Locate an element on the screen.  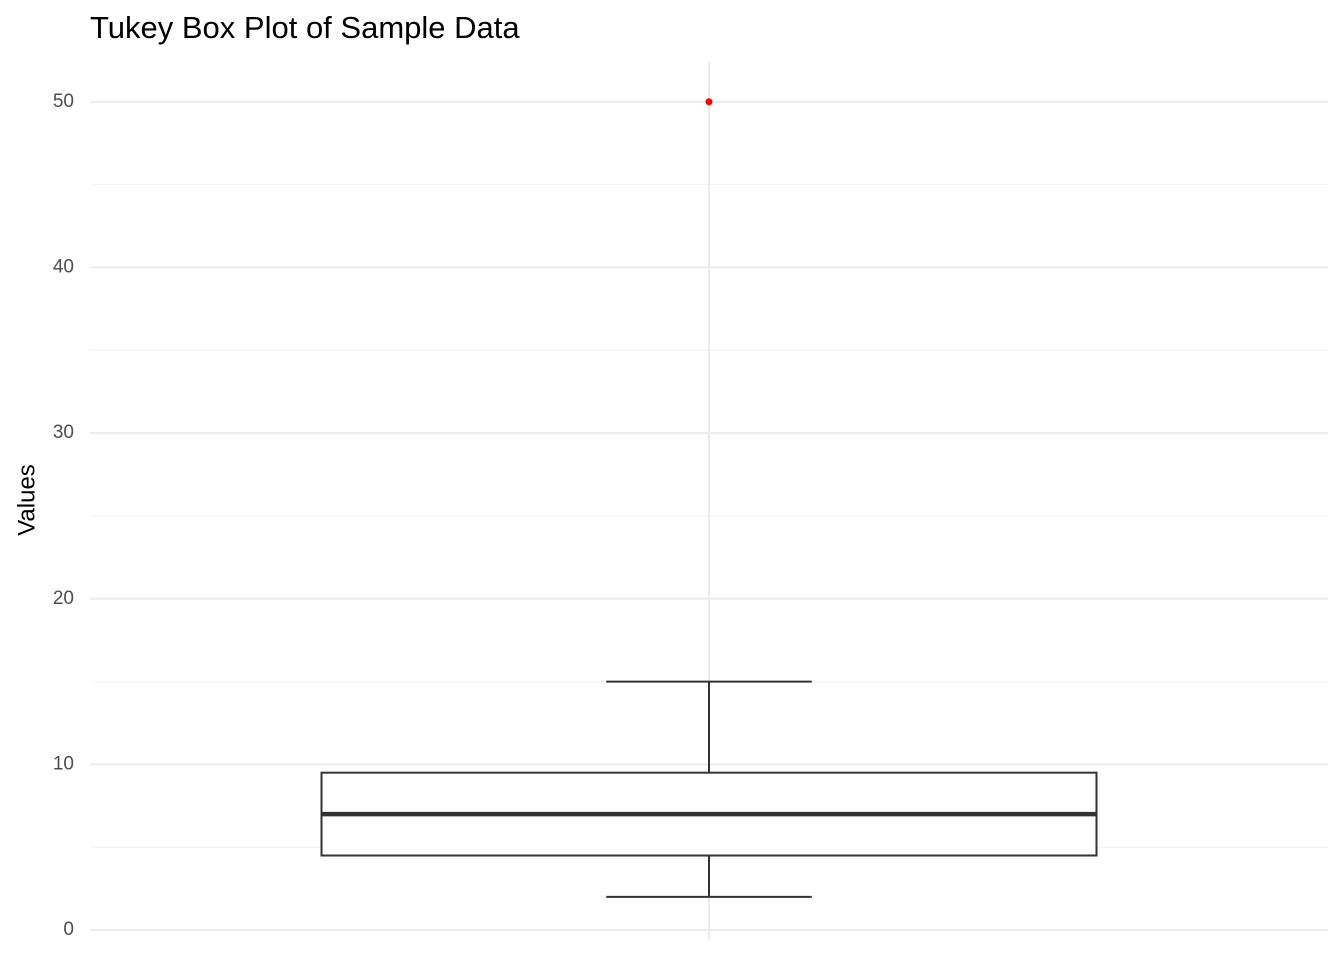
outlier-point is located at coordinates (709, 102).